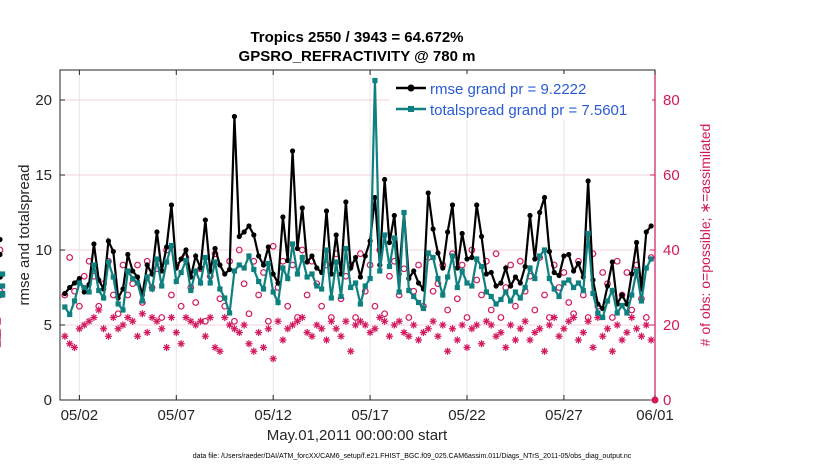 This screenshot has width=830, height=475. Describe the element at coordinates (564, 415) in the screenshot. I see `x-tick-label: 05/27` at that location.